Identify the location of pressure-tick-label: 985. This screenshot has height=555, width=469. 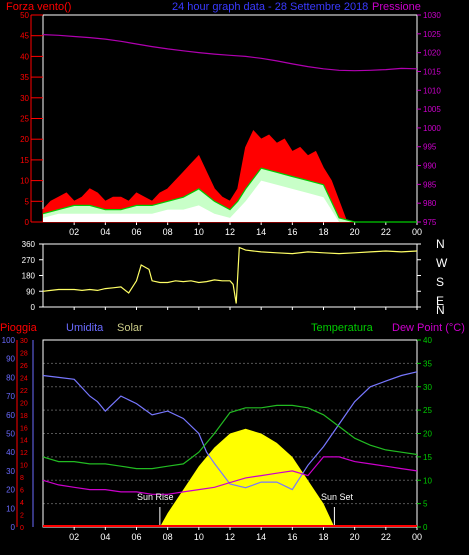
(430, 184).